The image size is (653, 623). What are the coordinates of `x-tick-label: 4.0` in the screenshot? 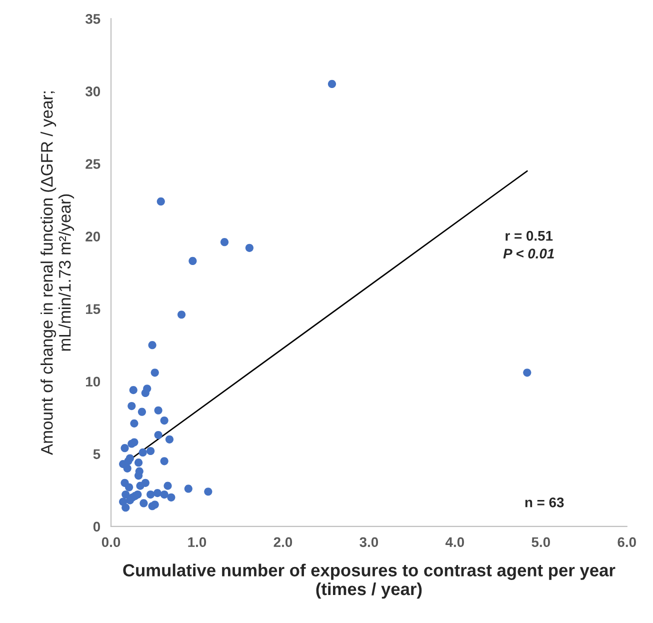 It's located at (454, 542).